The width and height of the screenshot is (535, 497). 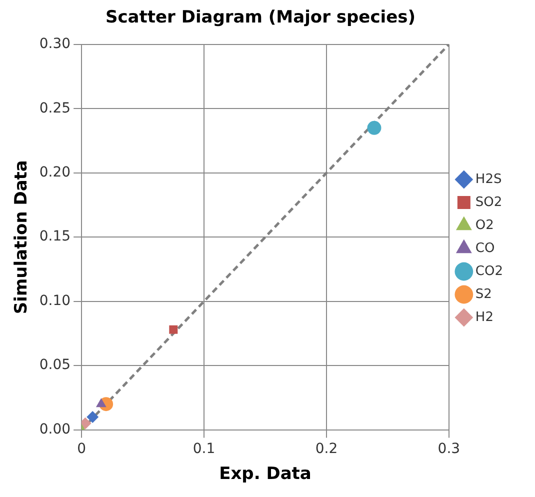 I want to click on y-tick-label: 0.05, so click(x=55, y=365).